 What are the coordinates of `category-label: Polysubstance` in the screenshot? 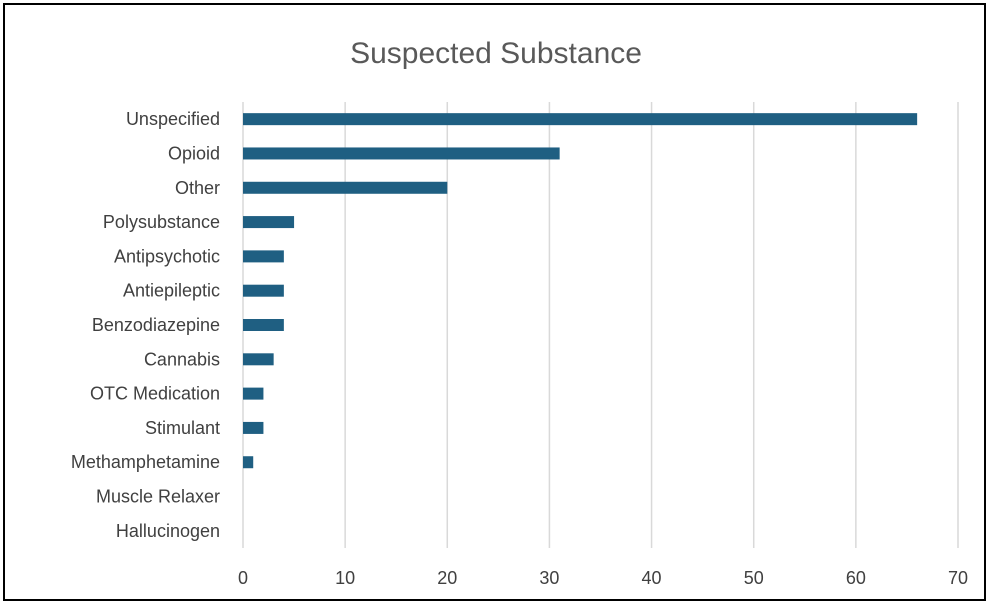 It's located at (161, 222).